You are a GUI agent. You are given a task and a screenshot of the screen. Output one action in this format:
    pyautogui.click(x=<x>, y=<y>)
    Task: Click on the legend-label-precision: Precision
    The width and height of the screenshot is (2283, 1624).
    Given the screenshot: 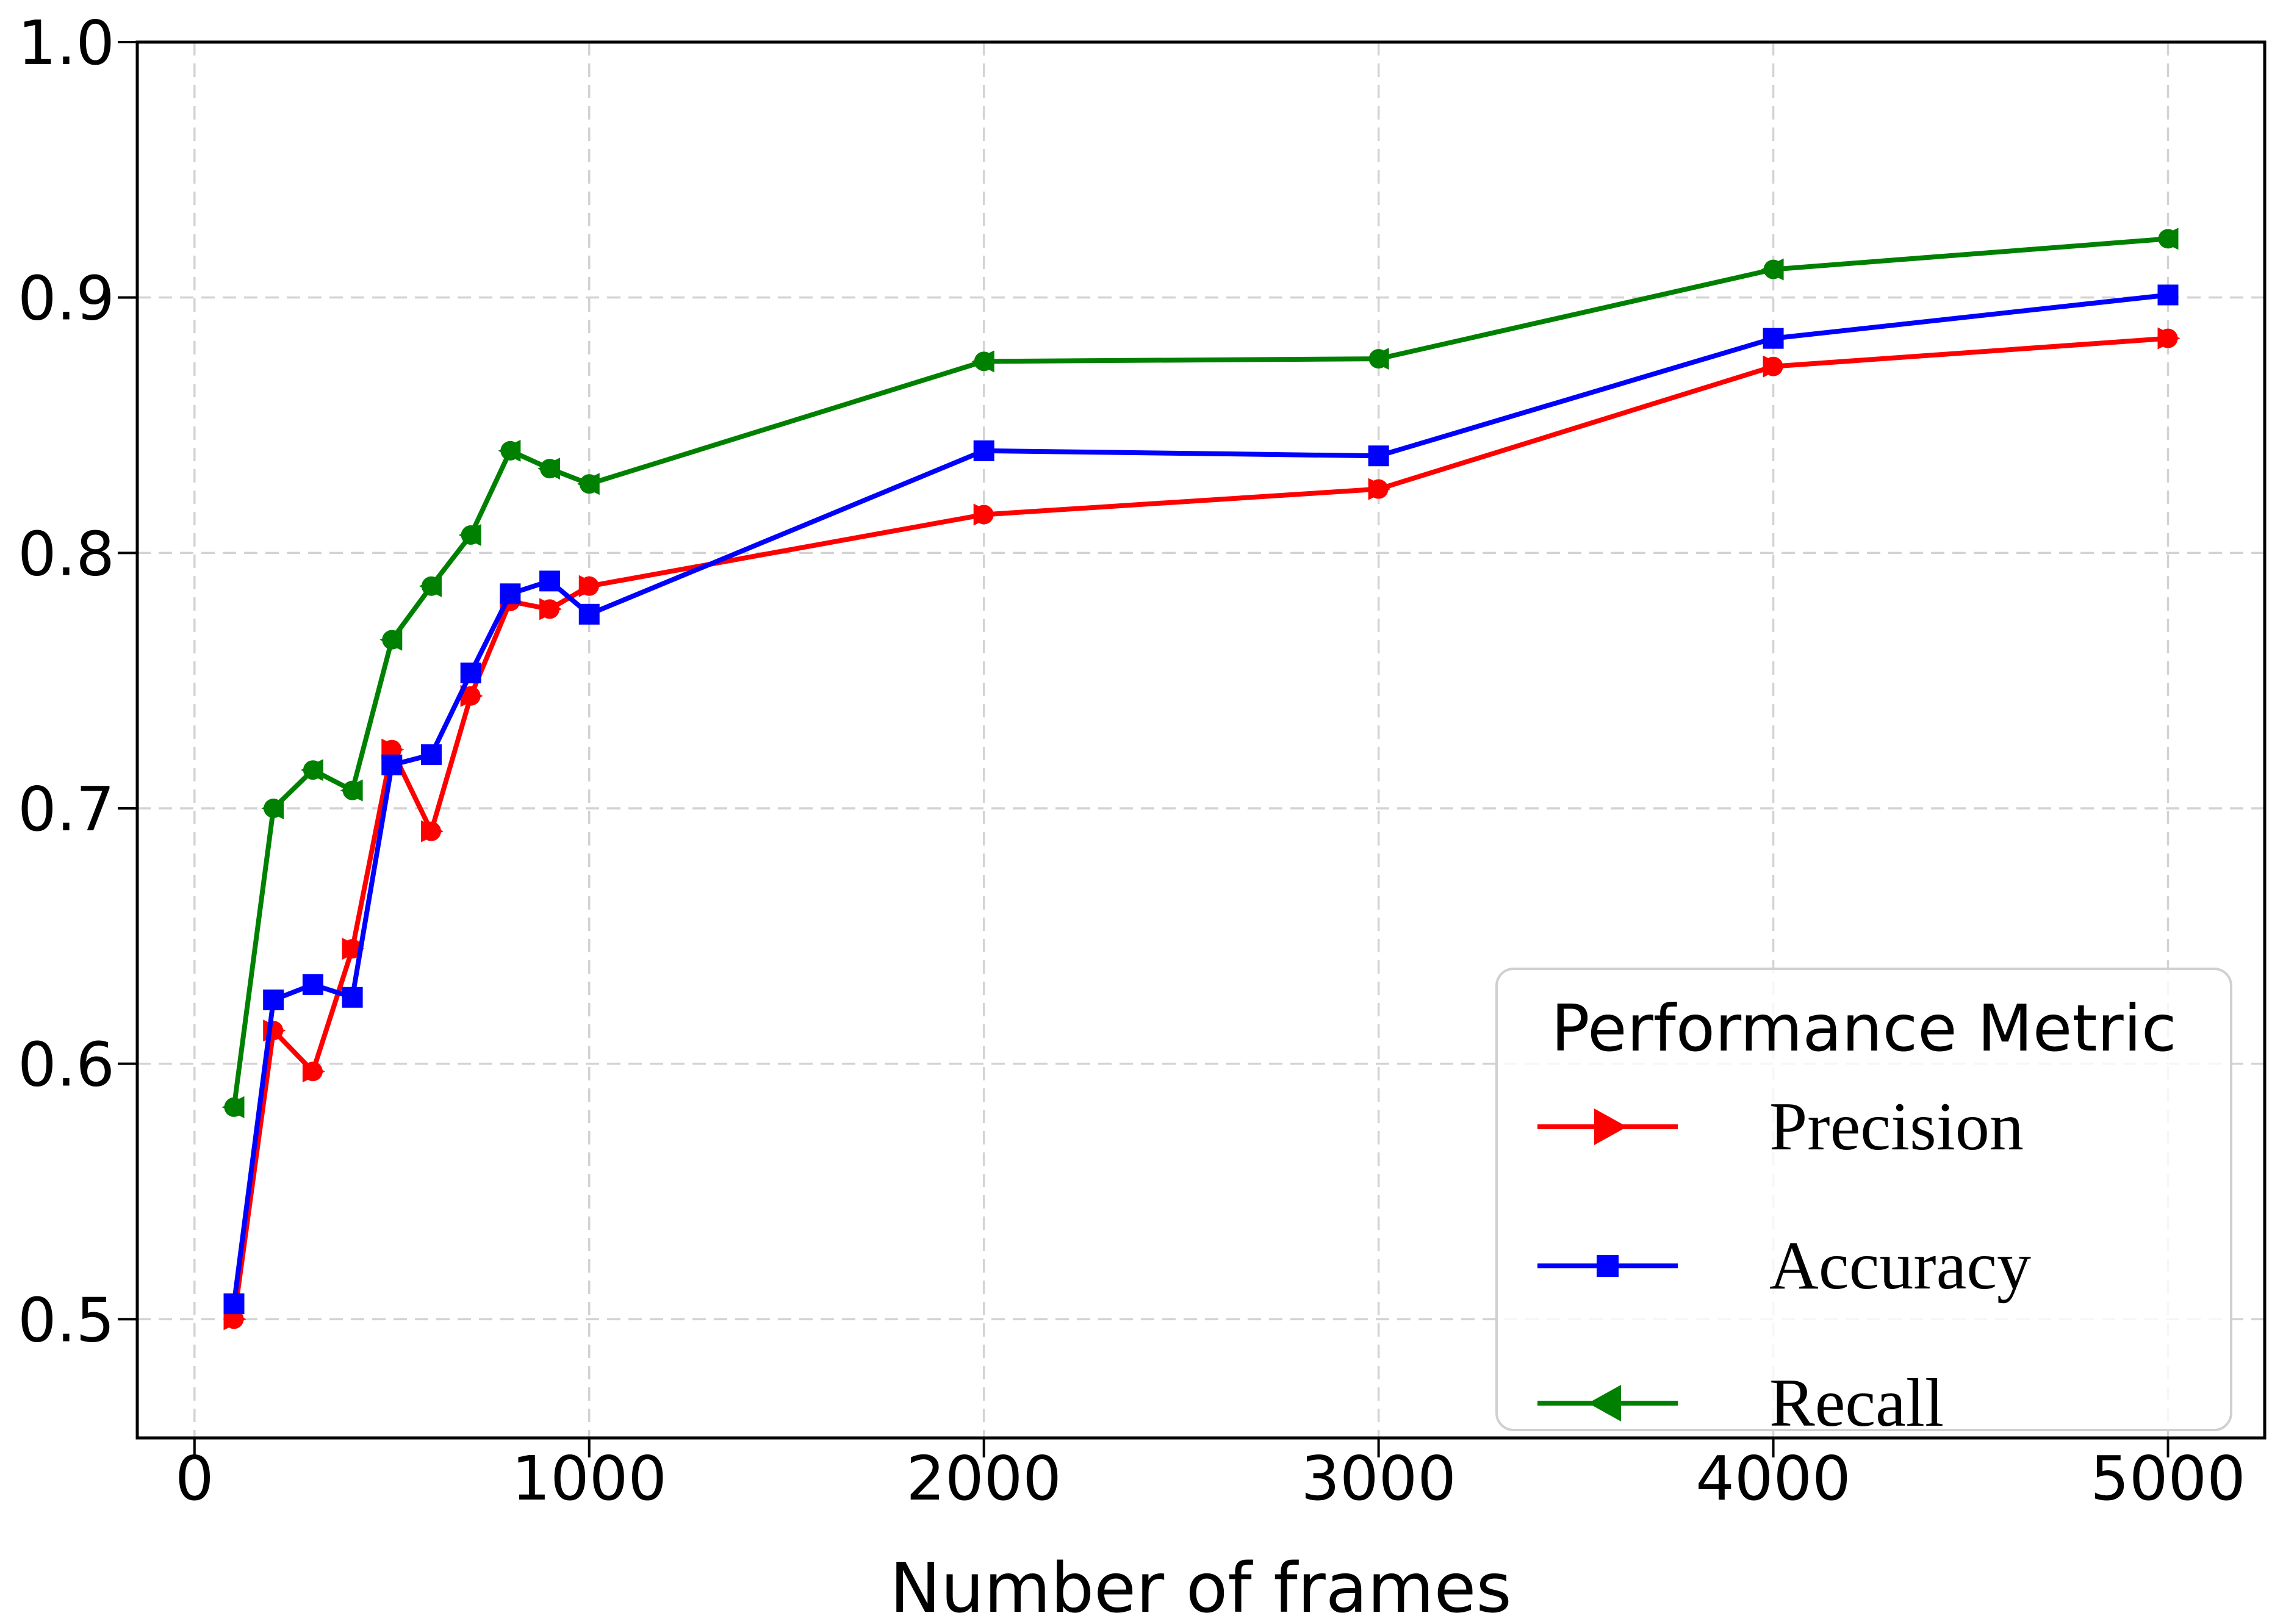 What is the action you would take?
    pyautogui.click(x=1896, y=1127)
    